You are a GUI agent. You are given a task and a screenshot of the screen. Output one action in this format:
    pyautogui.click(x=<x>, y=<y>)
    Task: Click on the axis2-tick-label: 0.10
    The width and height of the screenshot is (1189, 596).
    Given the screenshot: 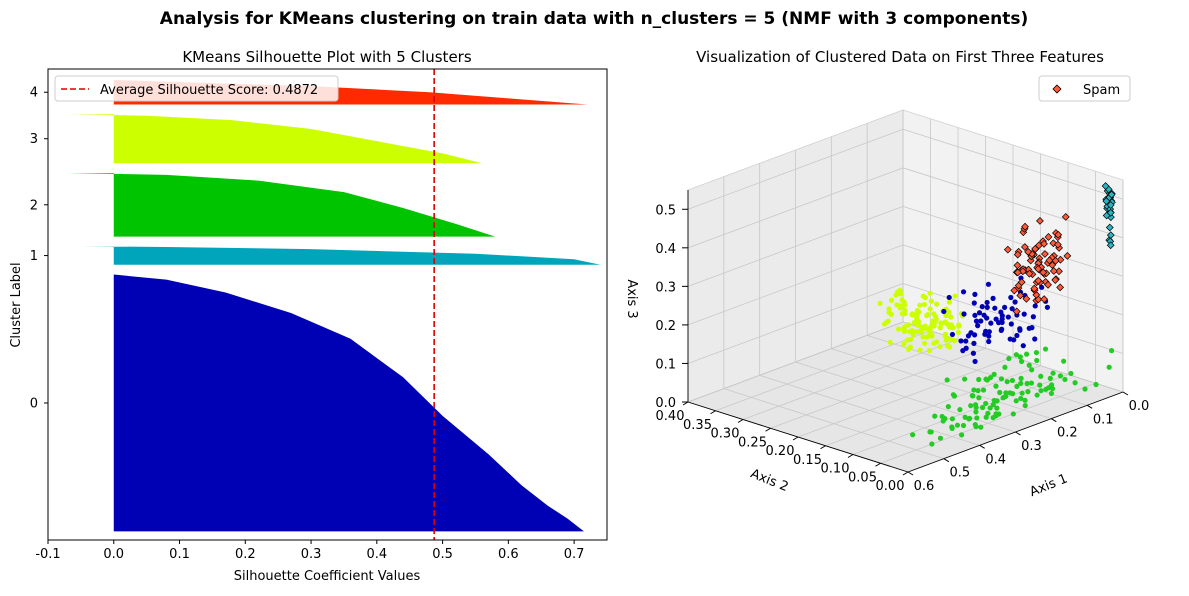 What is the action you would take?
    pyautogui.click(x=835, y=469)
    